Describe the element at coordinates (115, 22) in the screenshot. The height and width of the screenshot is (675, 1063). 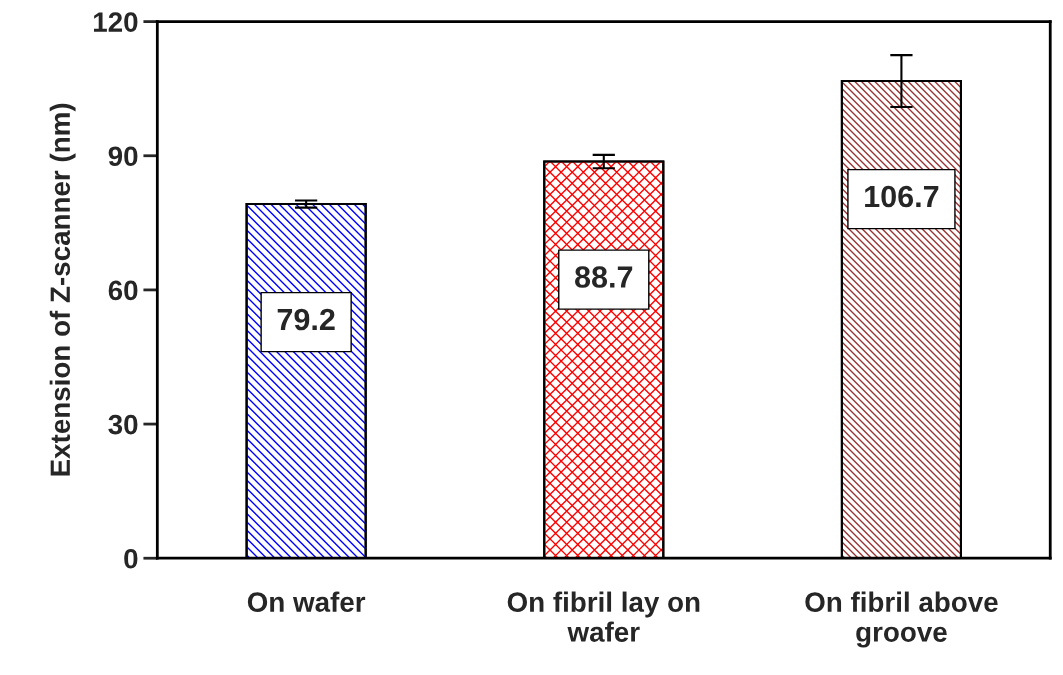
I see `y-tick-label: 120` at that location.